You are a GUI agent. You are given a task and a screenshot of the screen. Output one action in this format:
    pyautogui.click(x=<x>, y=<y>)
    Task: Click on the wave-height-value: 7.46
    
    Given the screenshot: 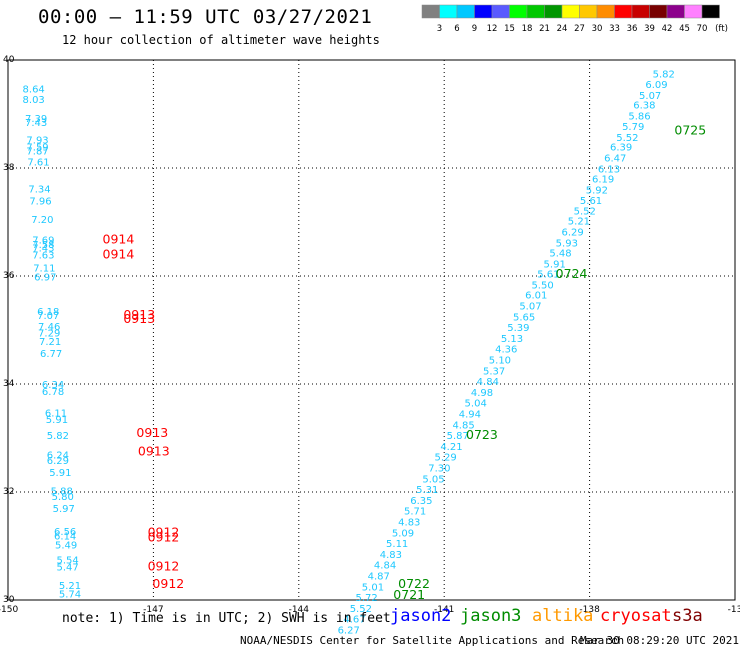 What is the action you would take?
    pyautogui.click(x=49, y=327)
    